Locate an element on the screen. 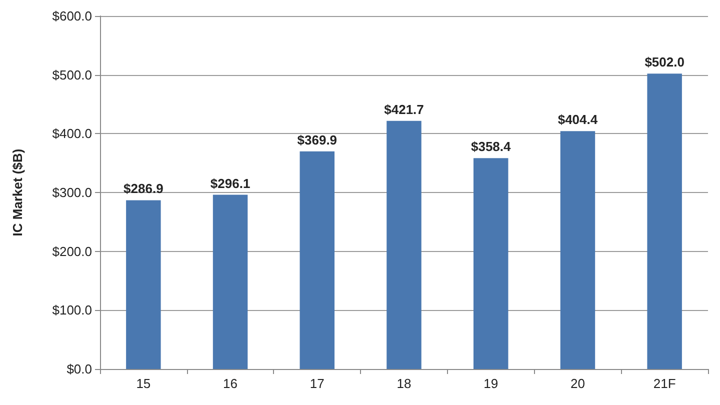 The image size is (720, 405). x-tick-label: 15 is located at coordinates (143, 383).